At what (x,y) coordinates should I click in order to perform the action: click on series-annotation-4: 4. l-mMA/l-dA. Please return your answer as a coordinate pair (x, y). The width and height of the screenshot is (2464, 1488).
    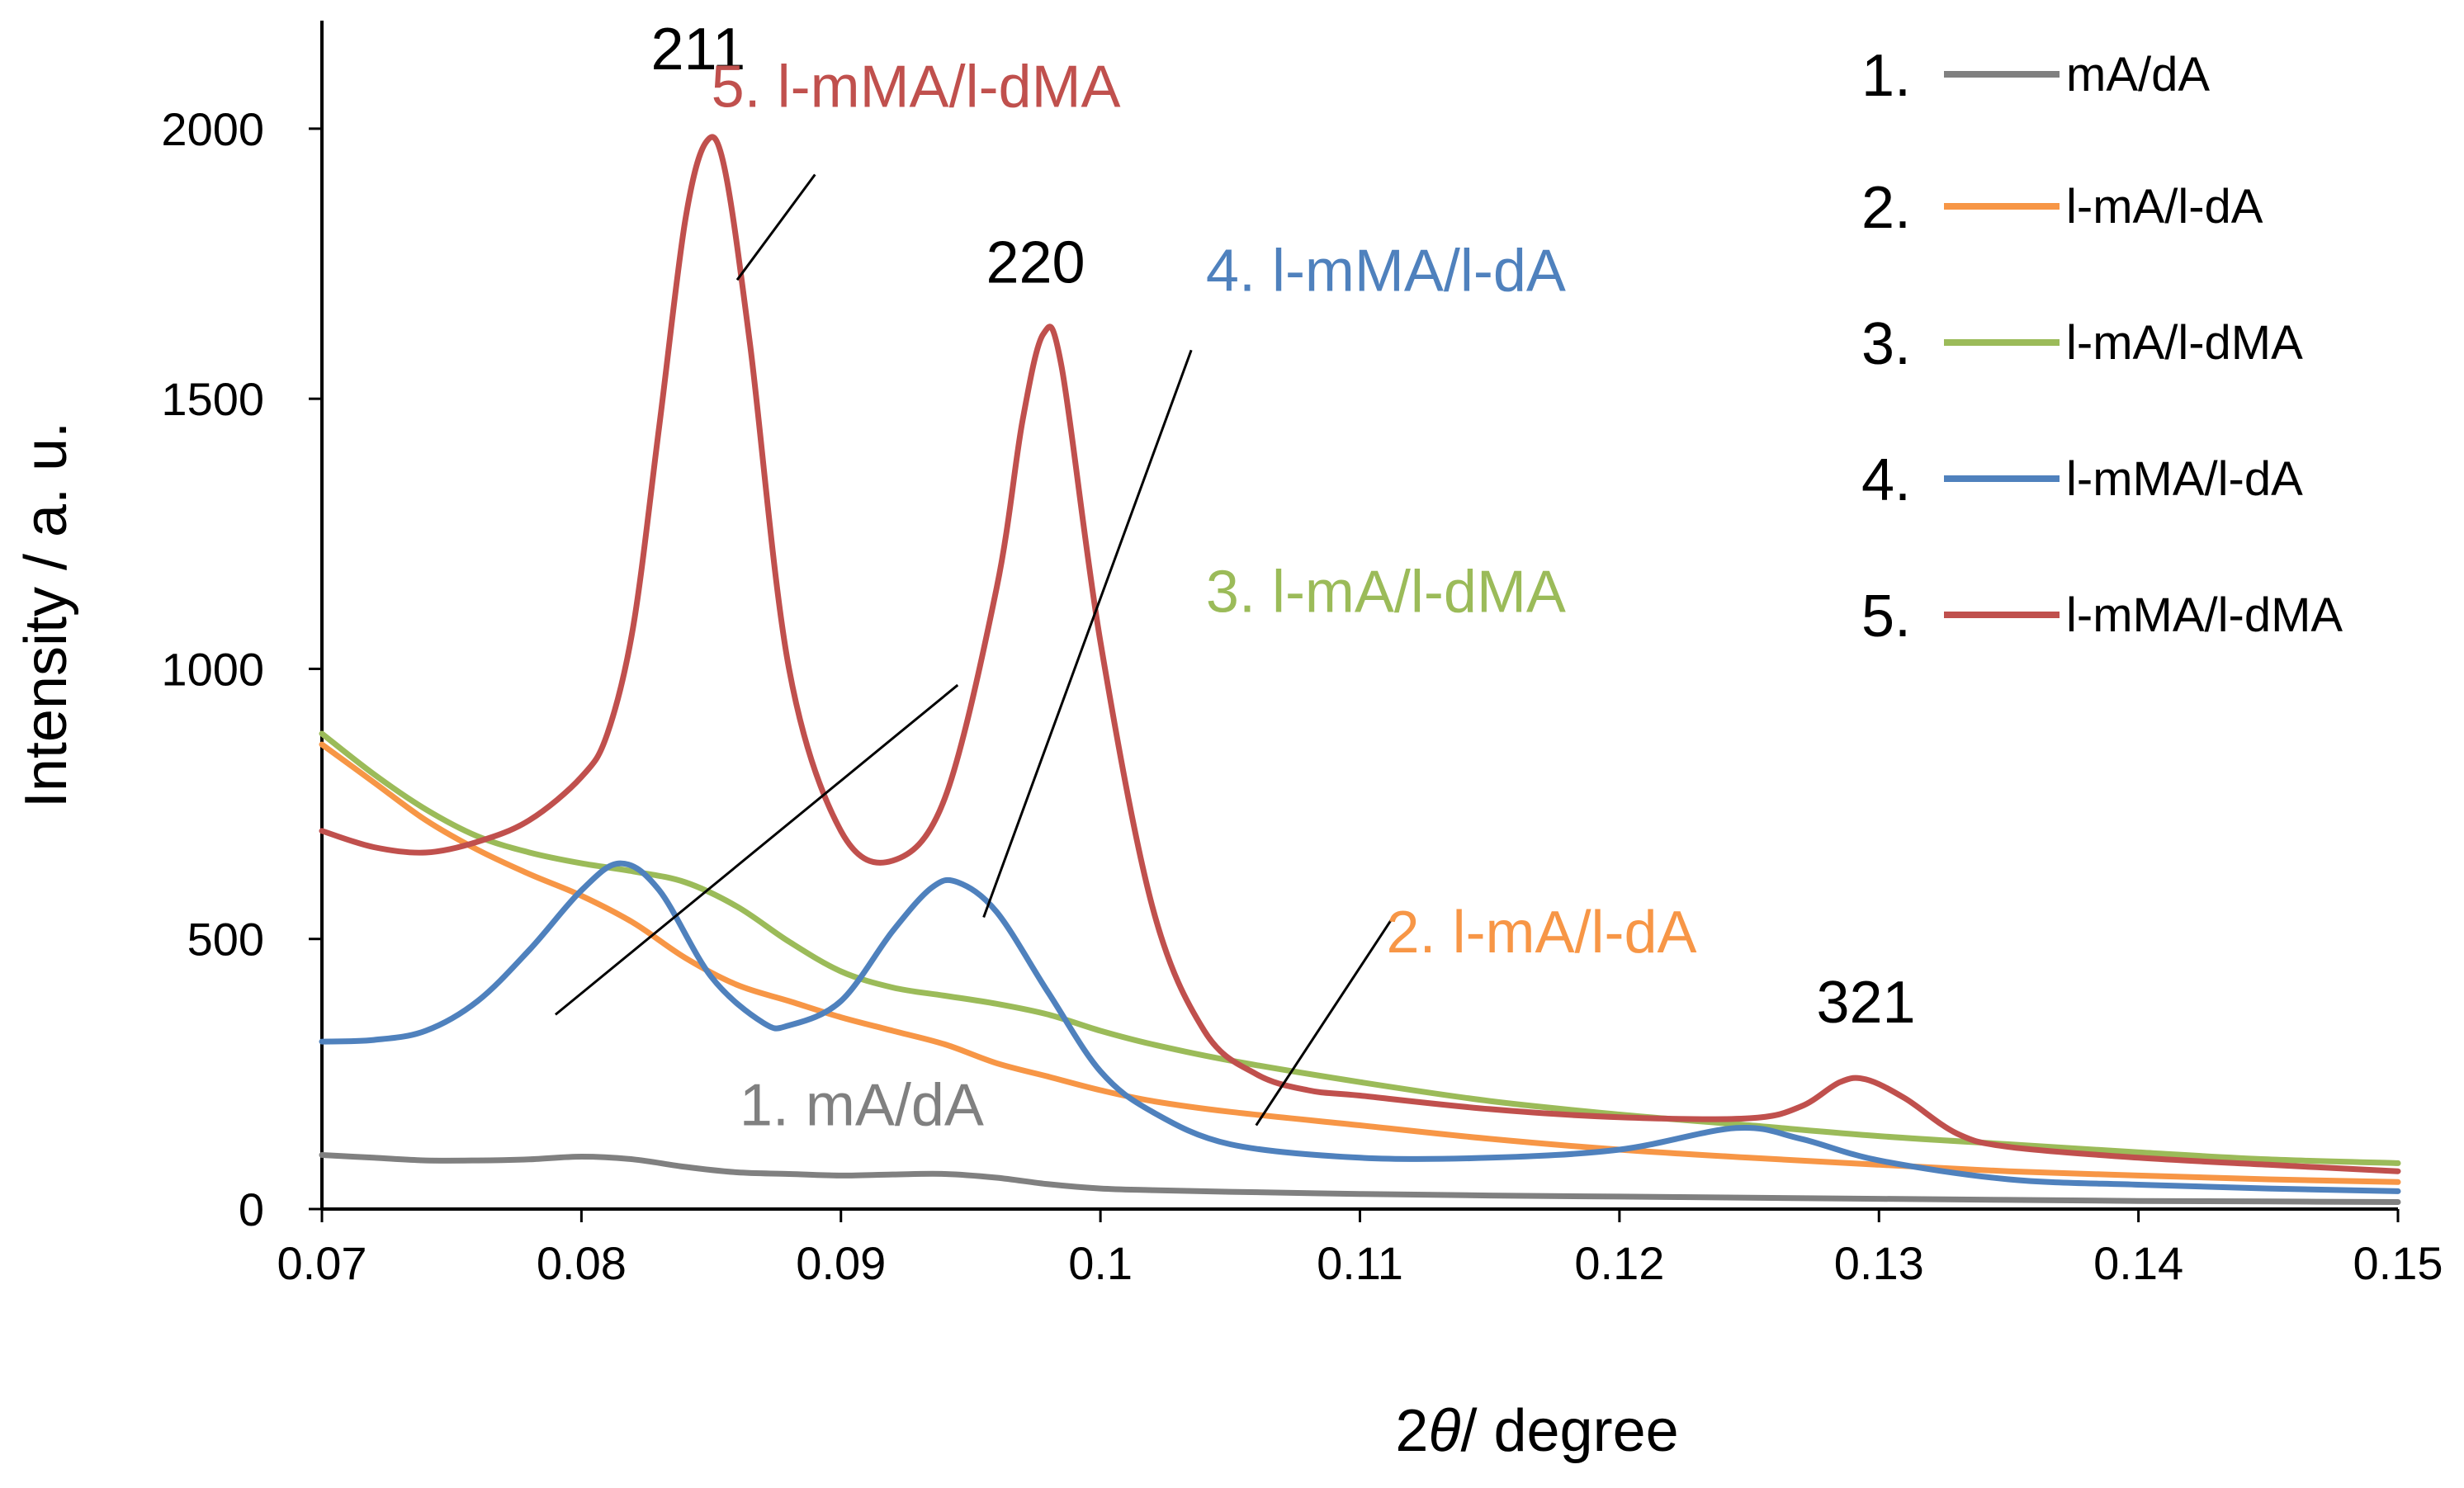
    Looking at the image, I should click on (1386, 271).